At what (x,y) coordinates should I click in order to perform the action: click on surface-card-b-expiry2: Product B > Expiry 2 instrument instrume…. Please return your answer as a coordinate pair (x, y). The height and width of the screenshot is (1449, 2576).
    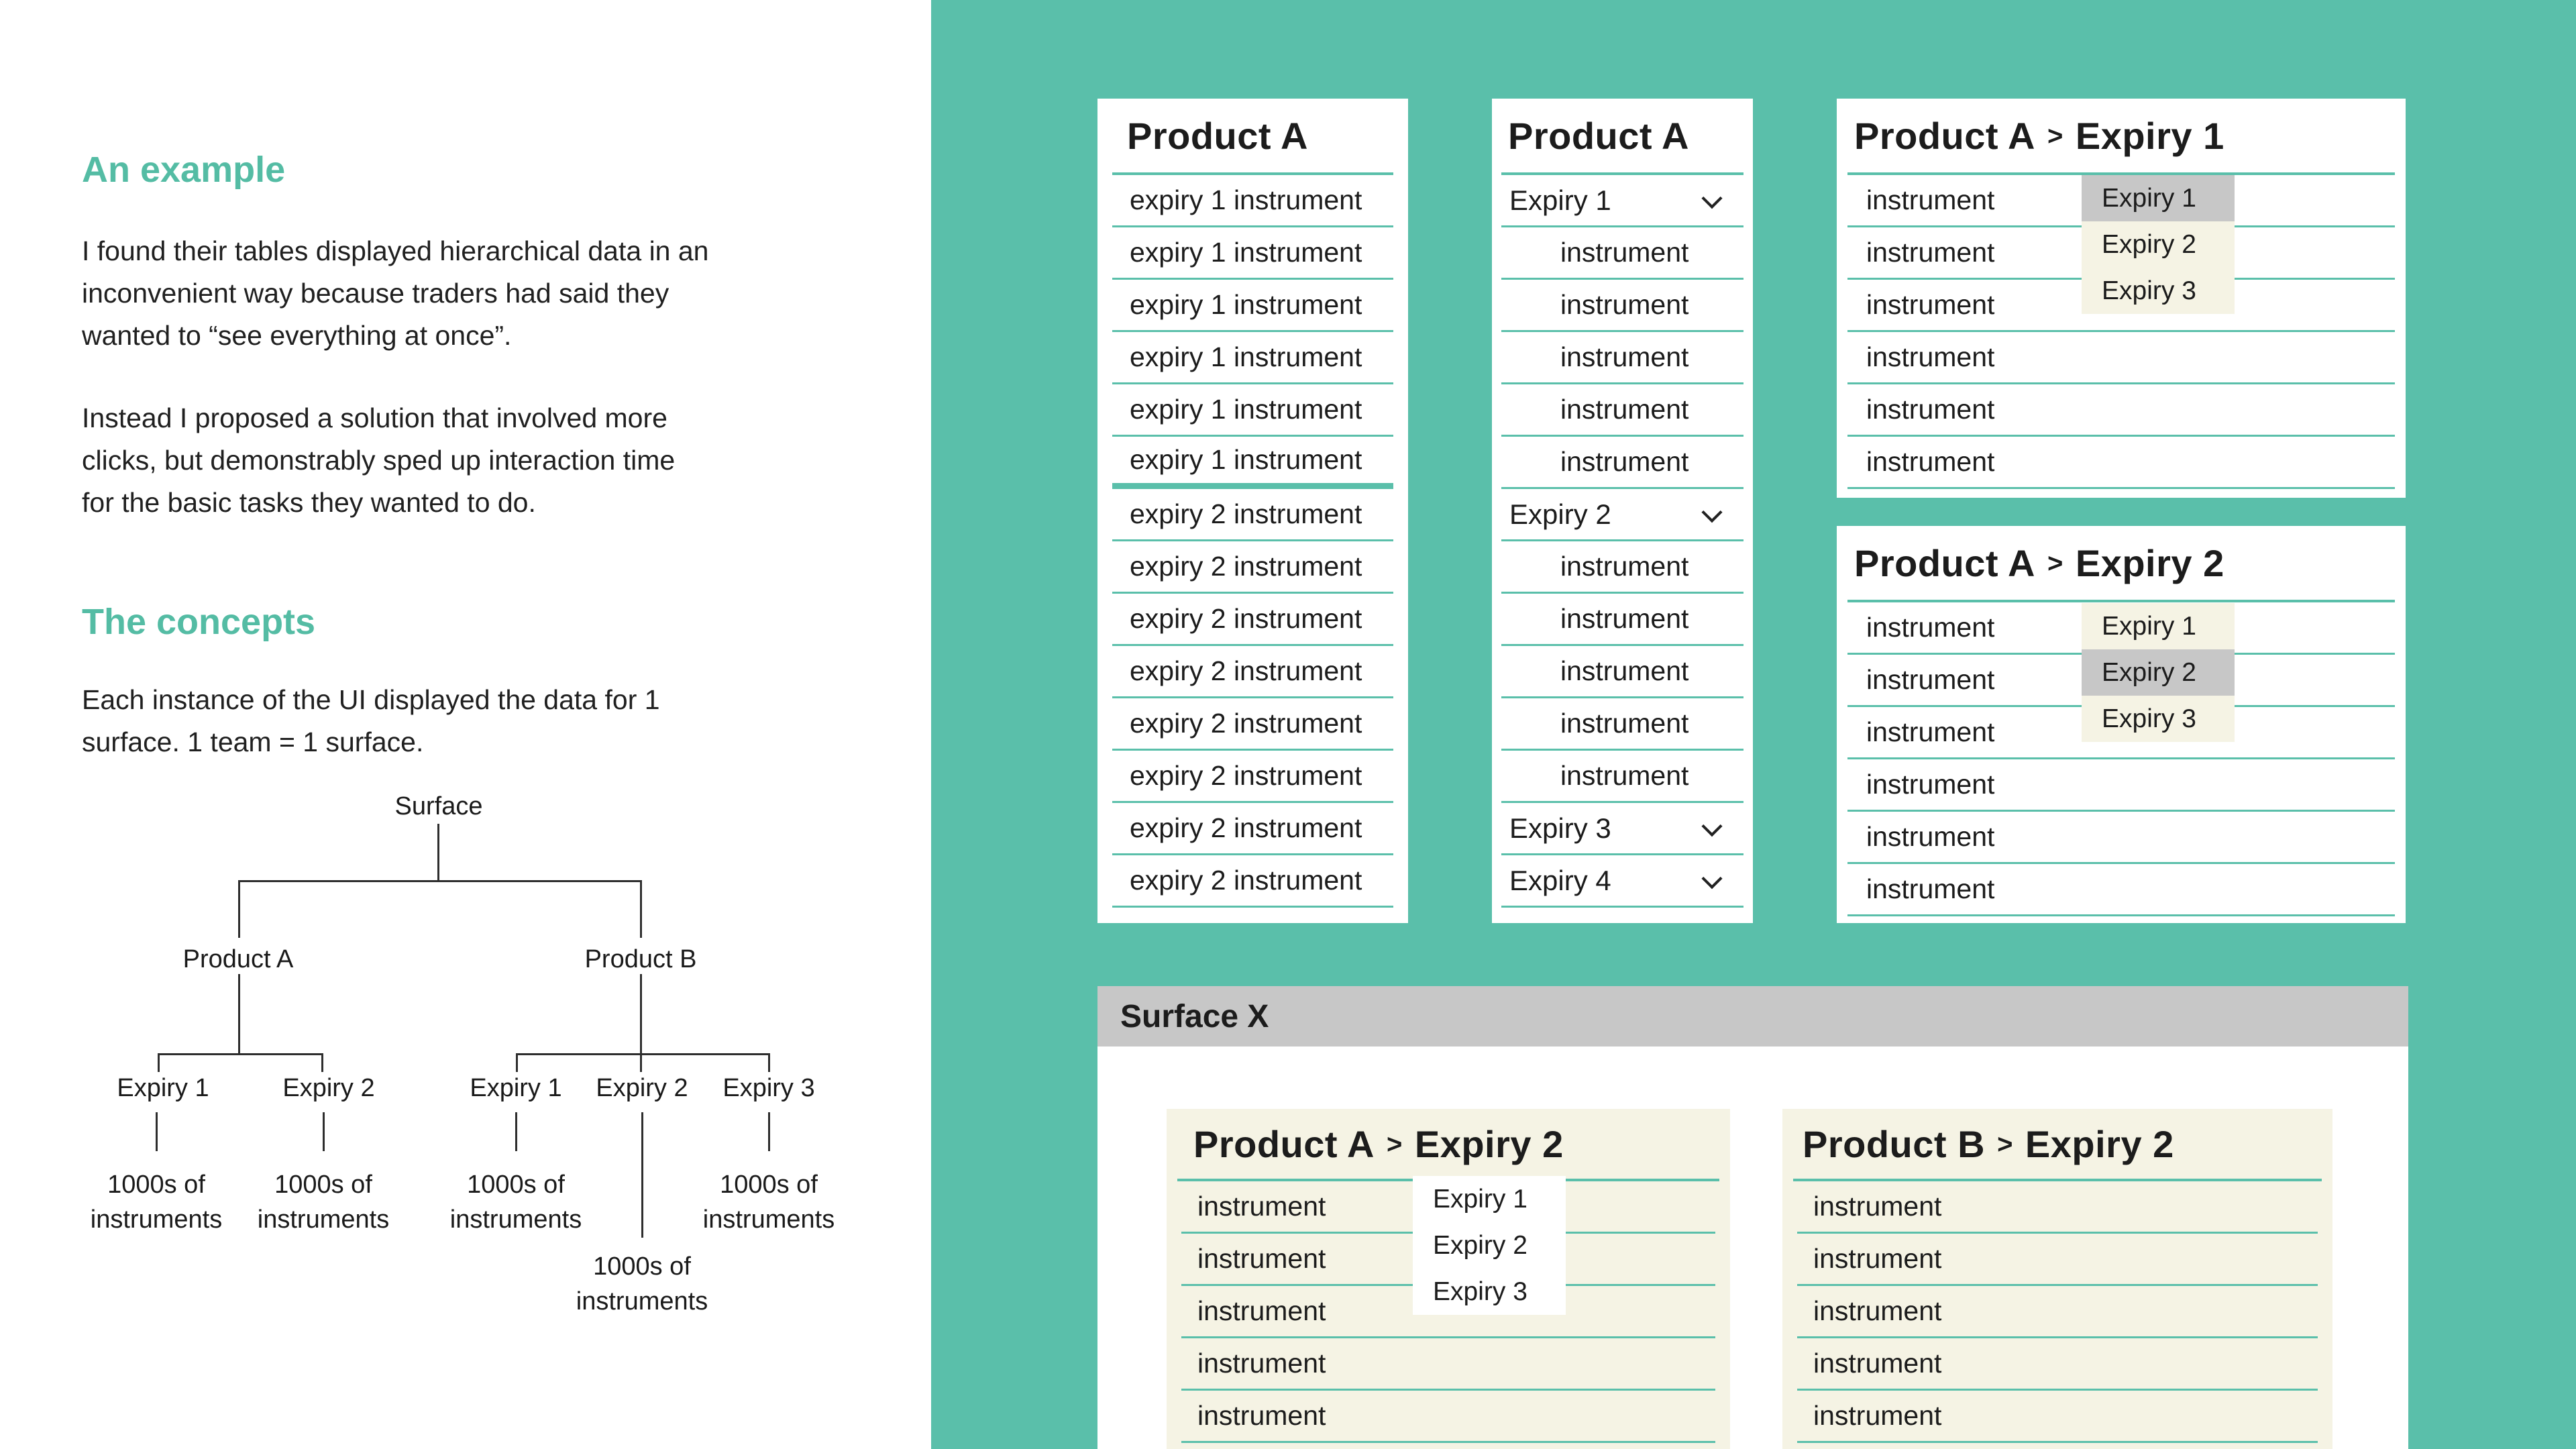
    Looking at the image, I should click on (2057, 1279).